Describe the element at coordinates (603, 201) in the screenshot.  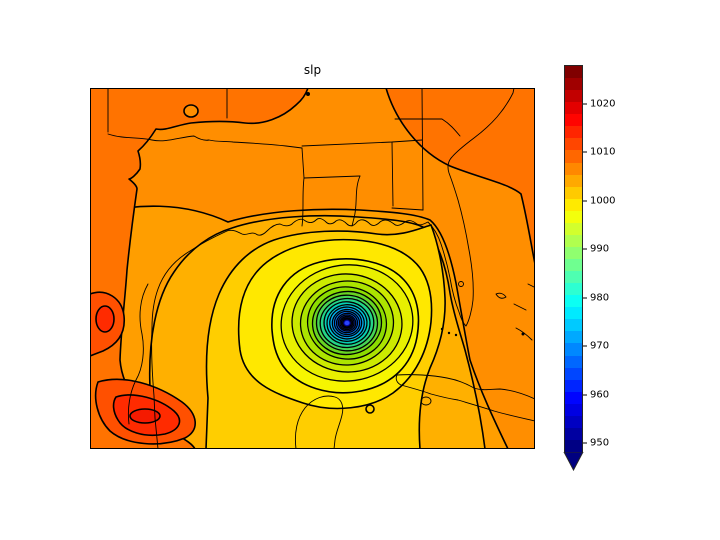
I see `tick-label: 1000` at that location.